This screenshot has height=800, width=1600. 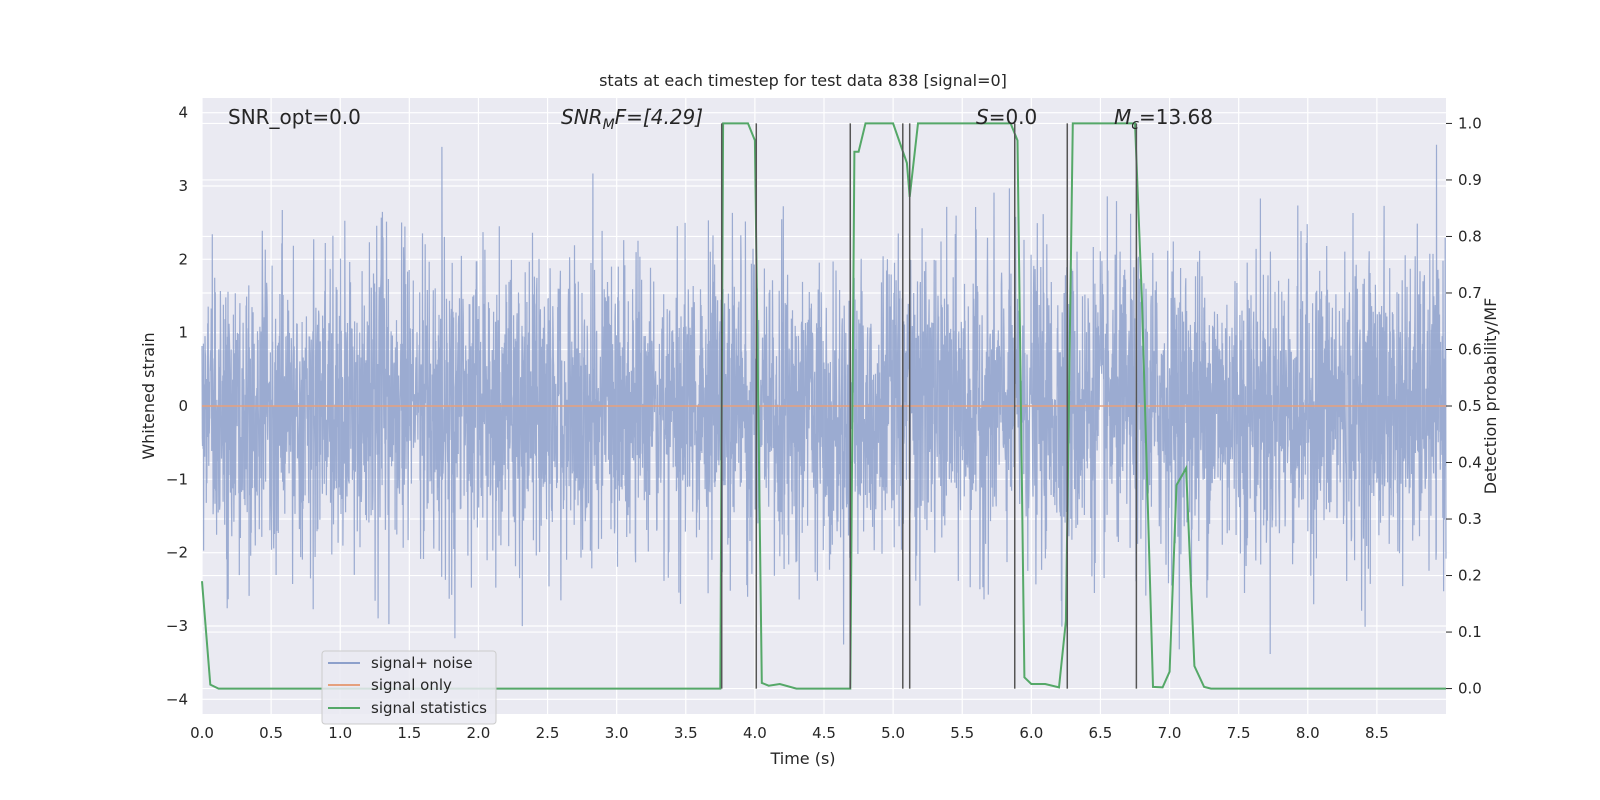 I want to click on annotation-snr-mf-rest: F=[4.29], so click(x=659, y=117).